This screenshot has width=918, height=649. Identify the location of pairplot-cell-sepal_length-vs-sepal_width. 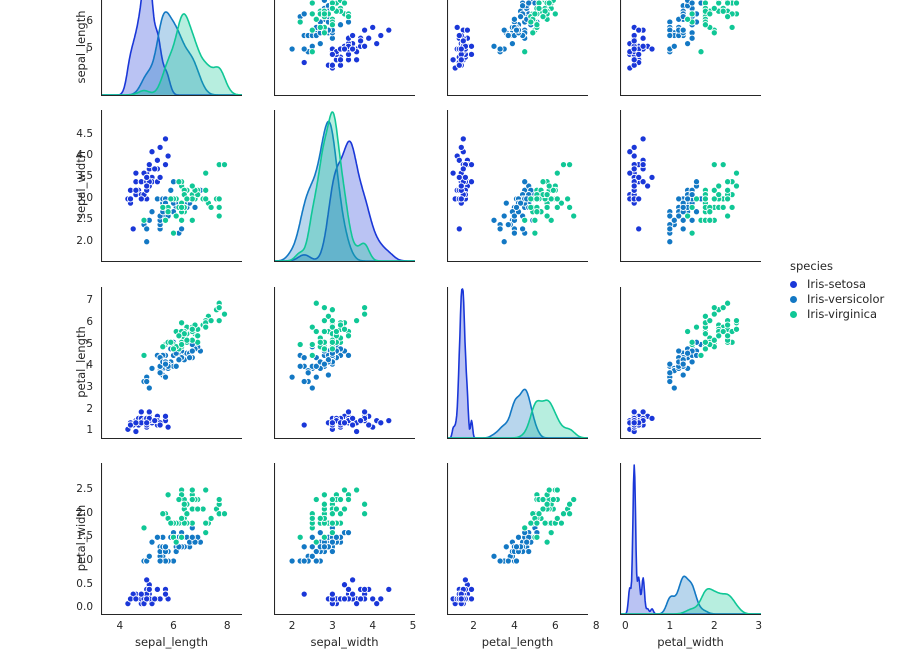
(345, 48).